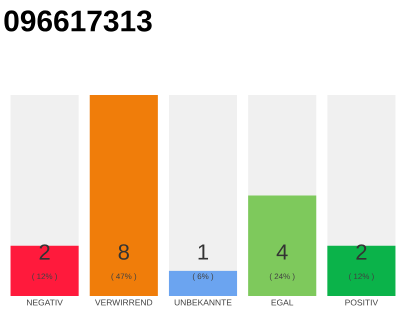 The width and height of the screenshot is (410, 320). What do you see at coordinates (78, 21) in the screenshot?
I see `chart-title: 096617313` at bounding box center [78, 21].